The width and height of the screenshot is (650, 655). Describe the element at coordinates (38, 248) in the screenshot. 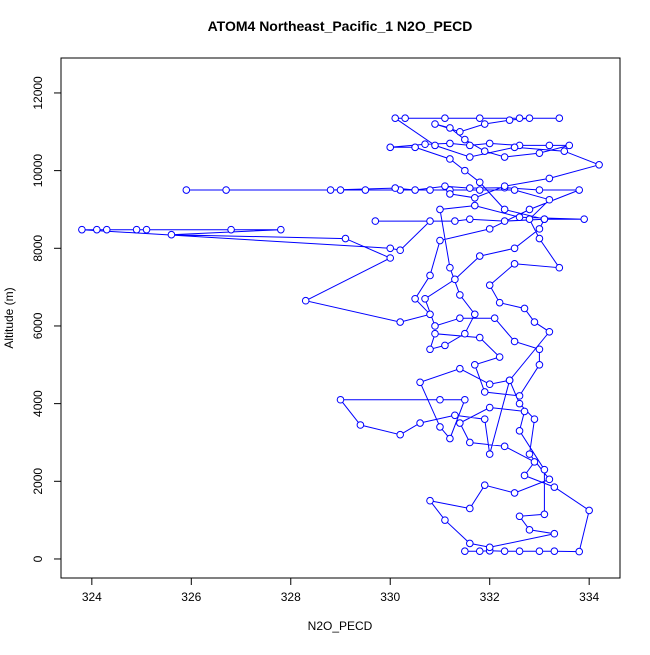

I see `y-tick-label: 8000` at that location.